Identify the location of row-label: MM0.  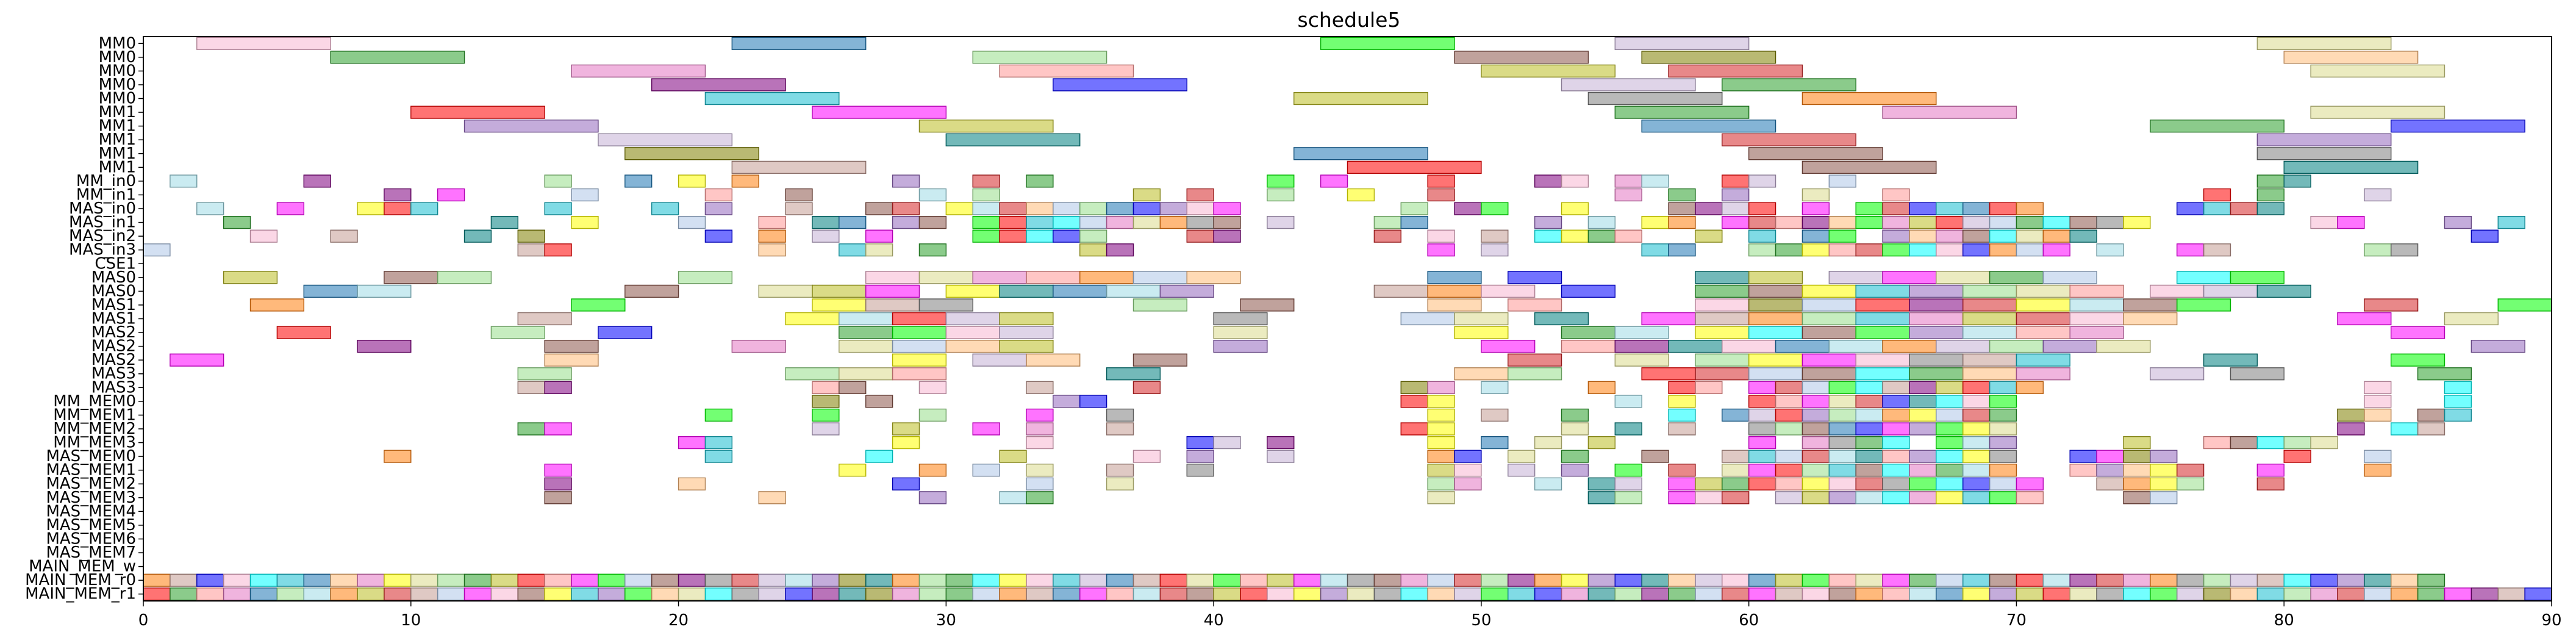
(118, 85).